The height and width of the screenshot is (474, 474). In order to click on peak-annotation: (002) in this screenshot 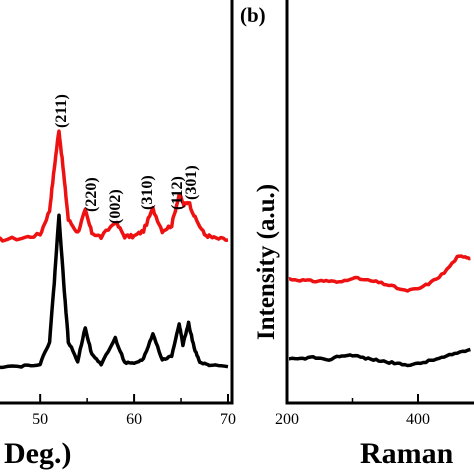, I will do `click(115, 206)`.